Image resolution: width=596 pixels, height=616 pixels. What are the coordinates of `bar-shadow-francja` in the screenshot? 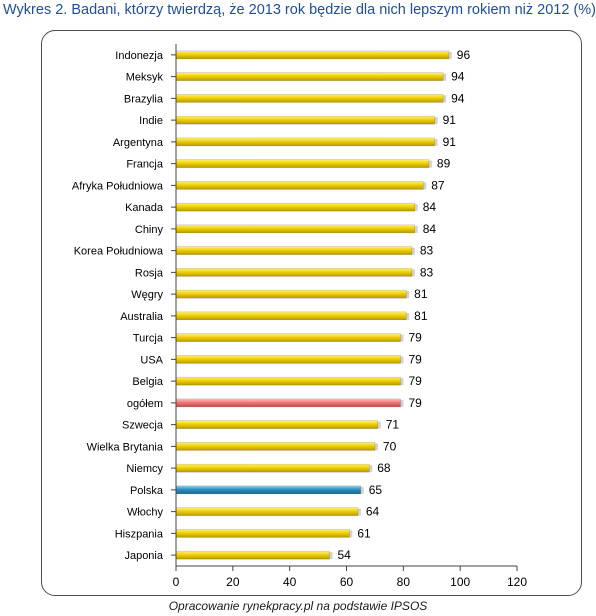 It's located at (430, 164).